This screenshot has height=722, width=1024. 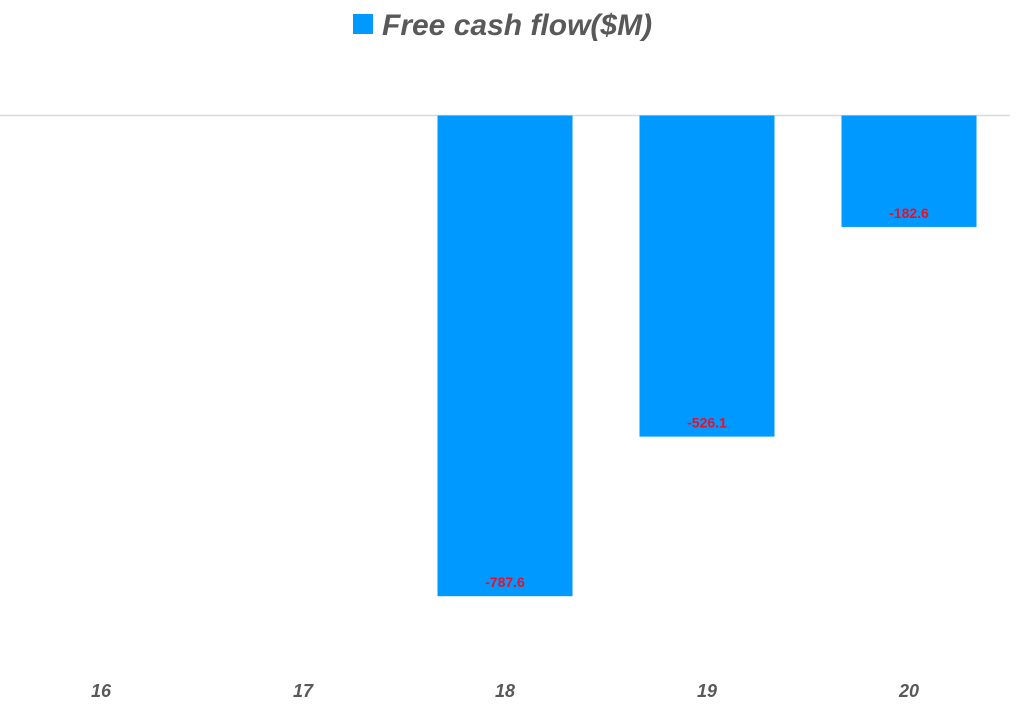 What do you see at coordinates (707, 423) in the screenshot?
I see `data-label-19: -526.1` at bounding box center [707, 423].